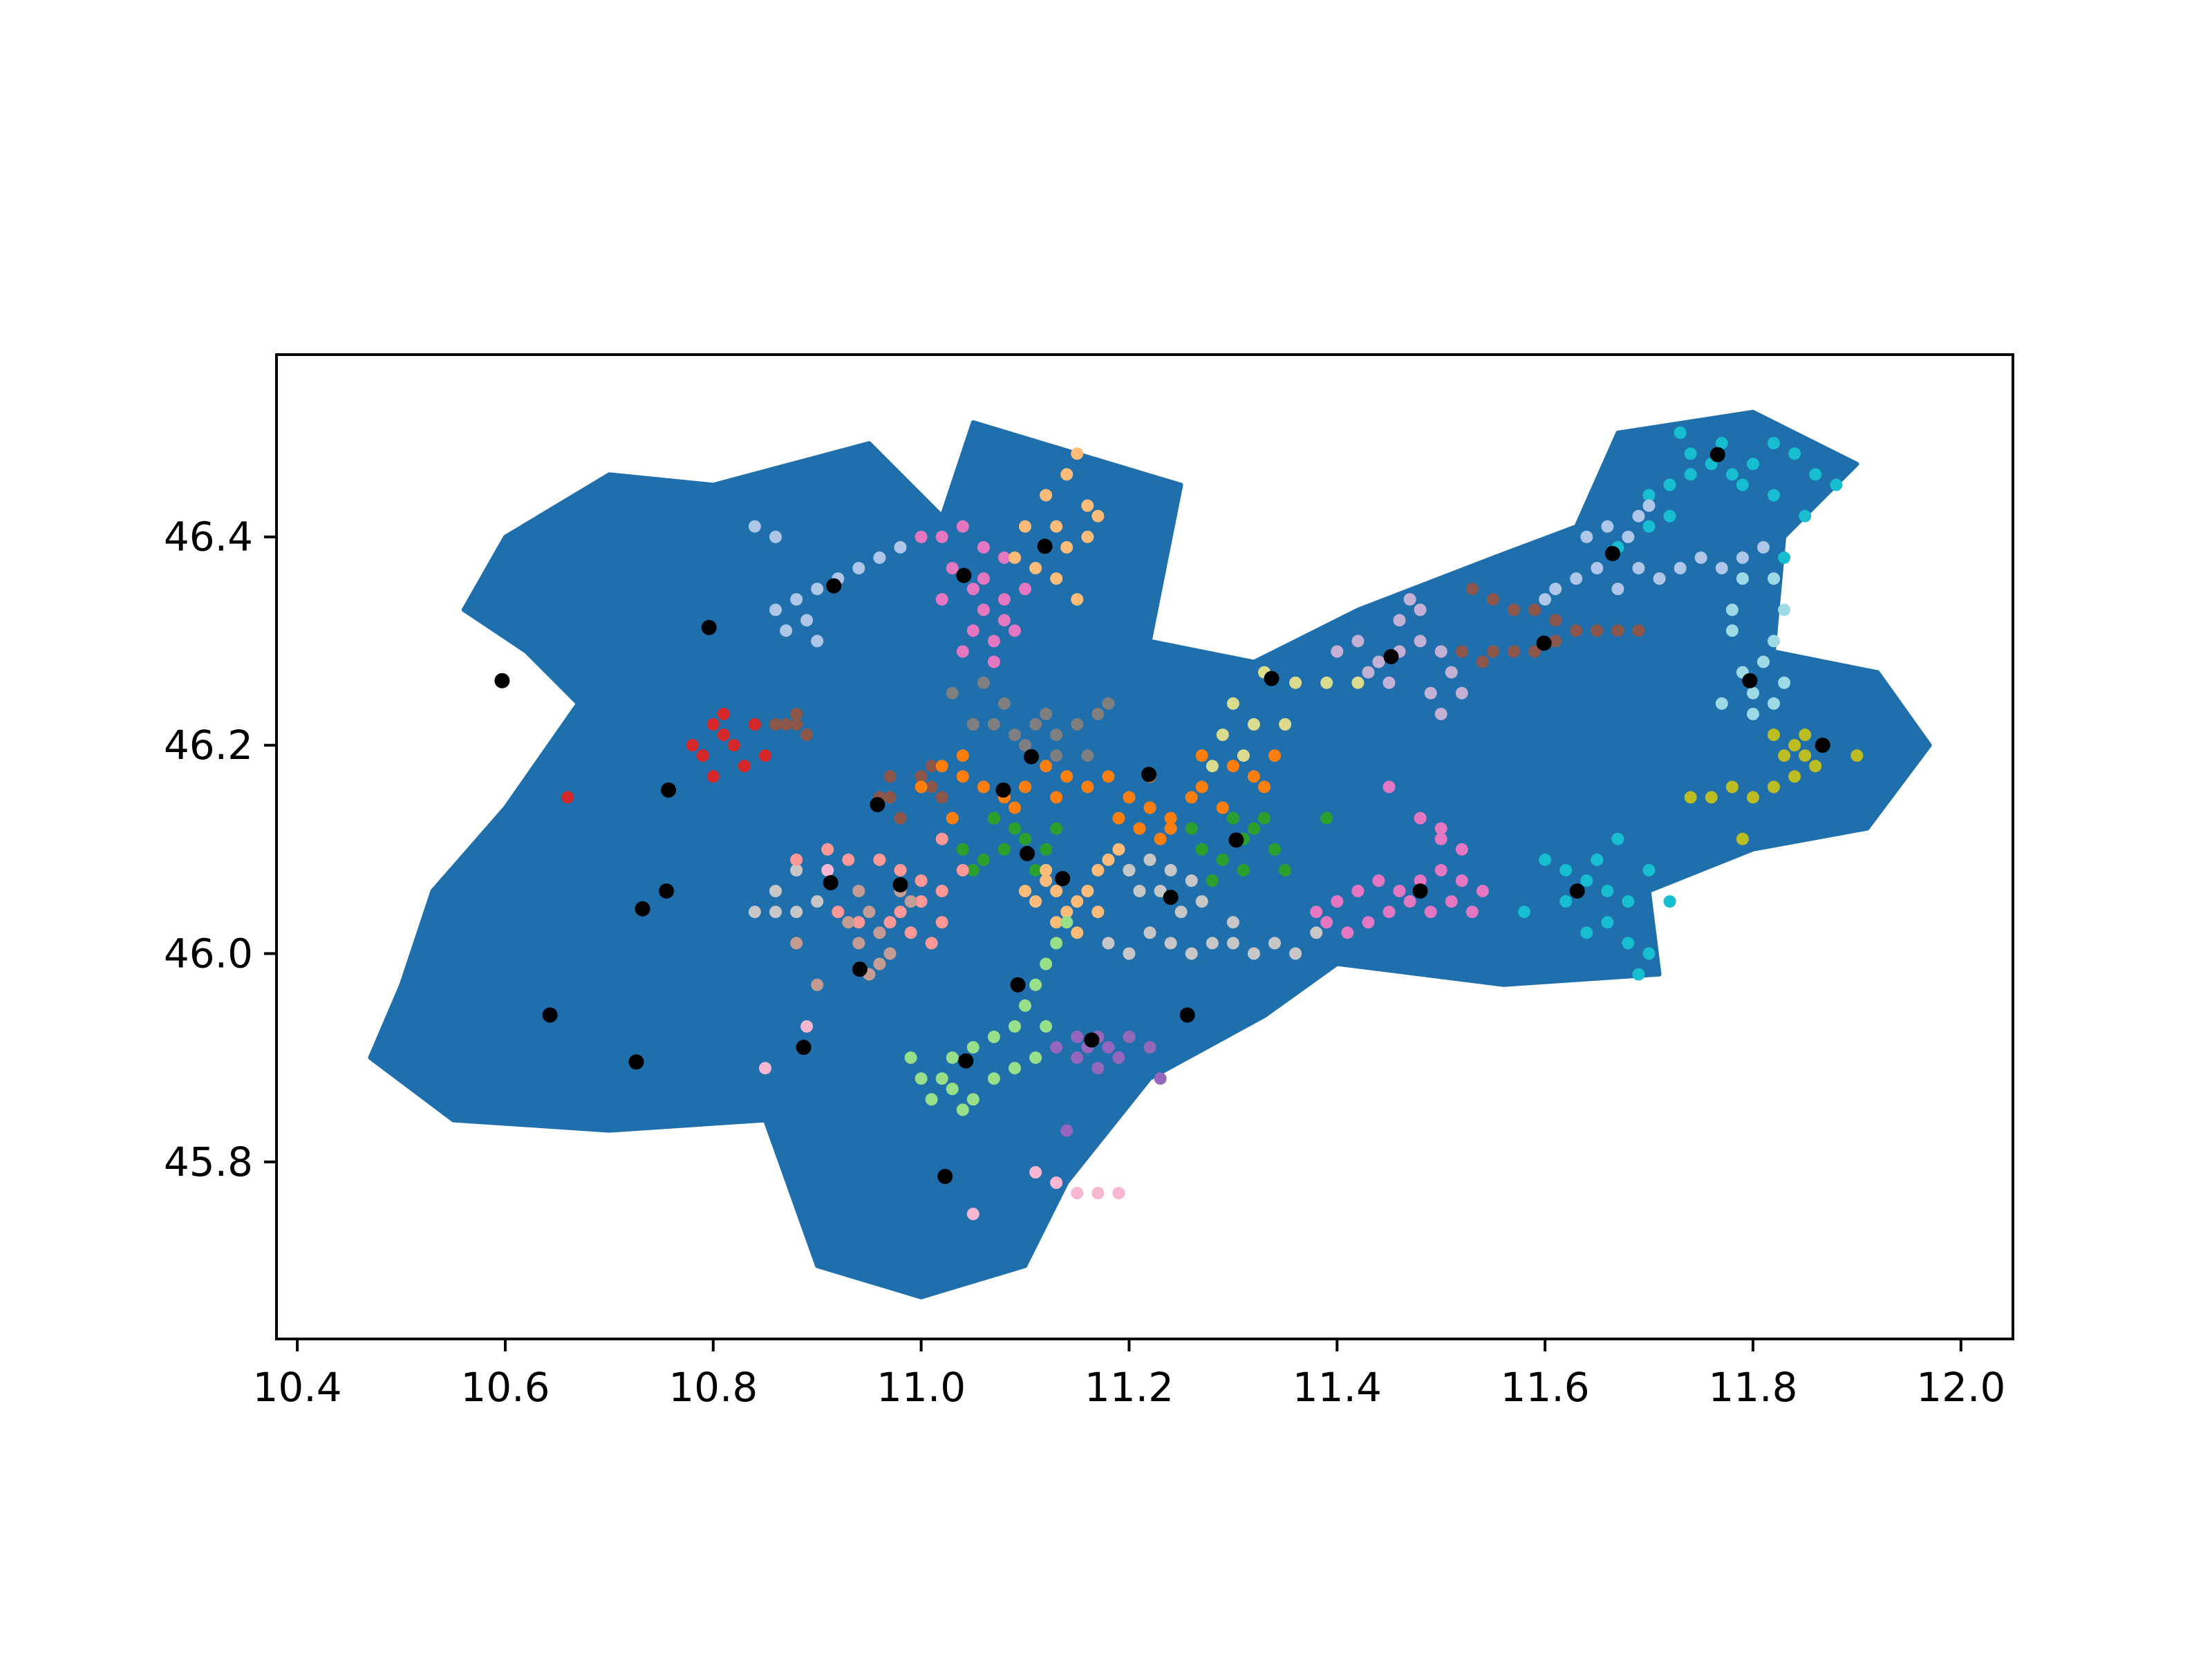  What do you see at coordinates (1337, 1387) in the screenshot?
I see `x-tick-label: 11.4` at bounding box center [1337, 1387].